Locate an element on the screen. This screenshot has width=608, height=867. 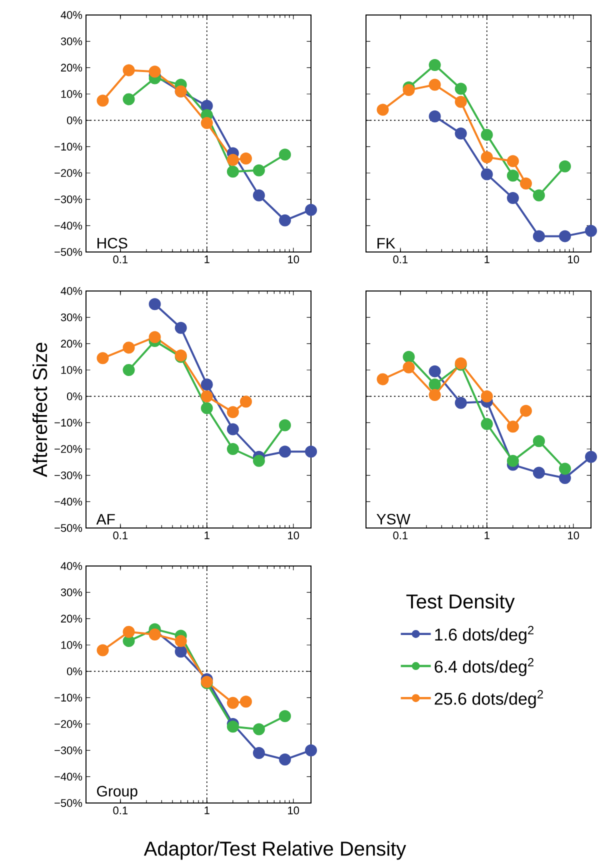
legend-title: Test Density is located at coordinates (460, 603).